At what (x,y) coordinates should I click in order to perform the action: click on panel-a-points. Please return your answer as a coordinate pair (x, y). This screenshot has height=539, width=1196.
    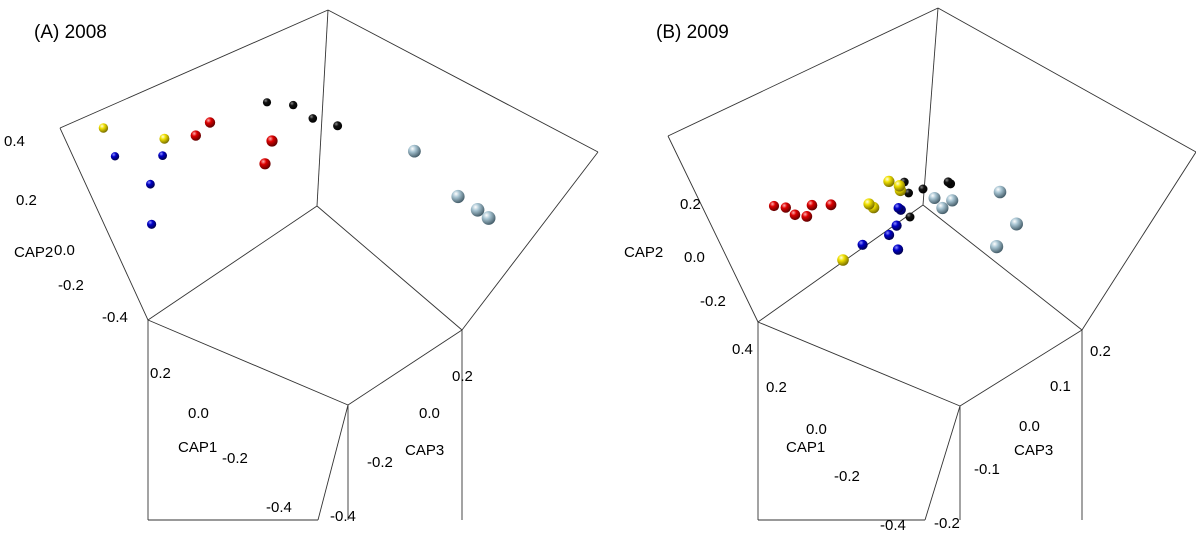
    Looking at the image, I should click on (297, 163).